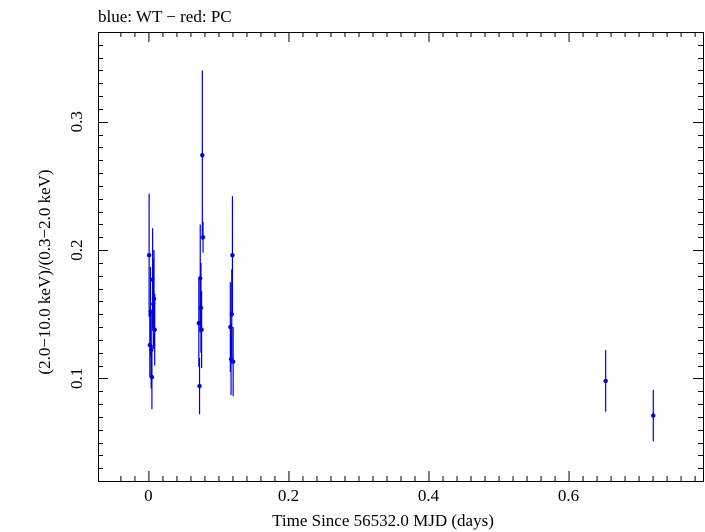  What do you see at coordinates (76, 121) in the screenshot?
I see `y-tick-label: 0.3` at bounding box center [76, 121].